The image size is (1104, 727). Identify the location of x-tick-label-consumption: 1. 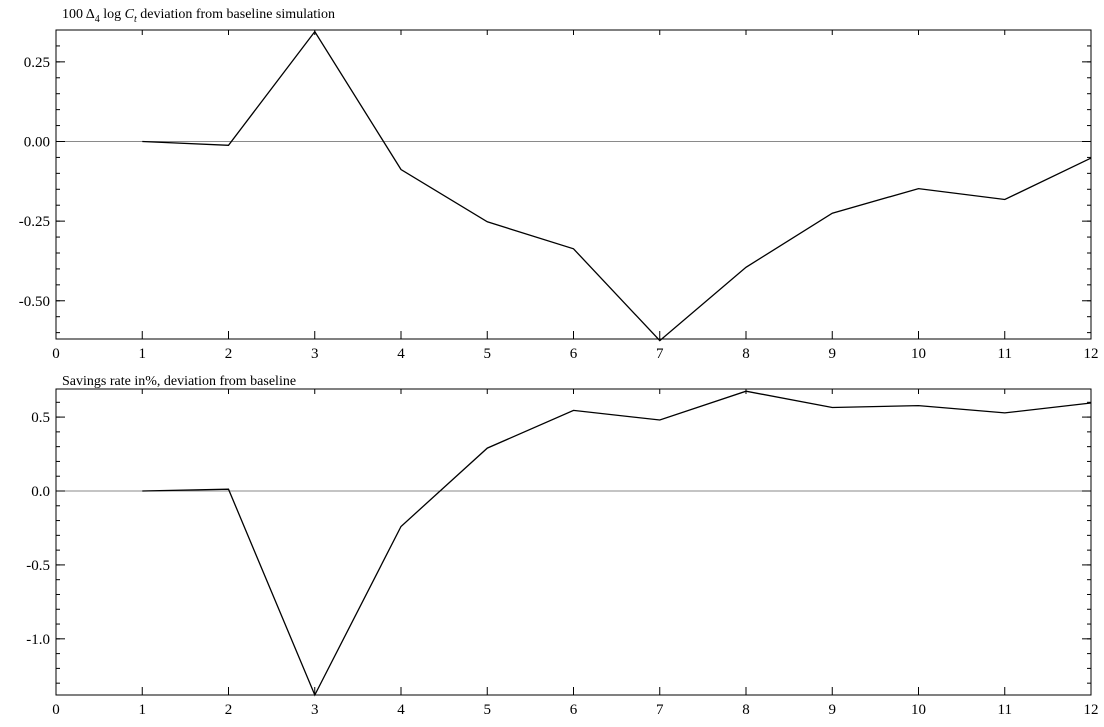
(143, 354).